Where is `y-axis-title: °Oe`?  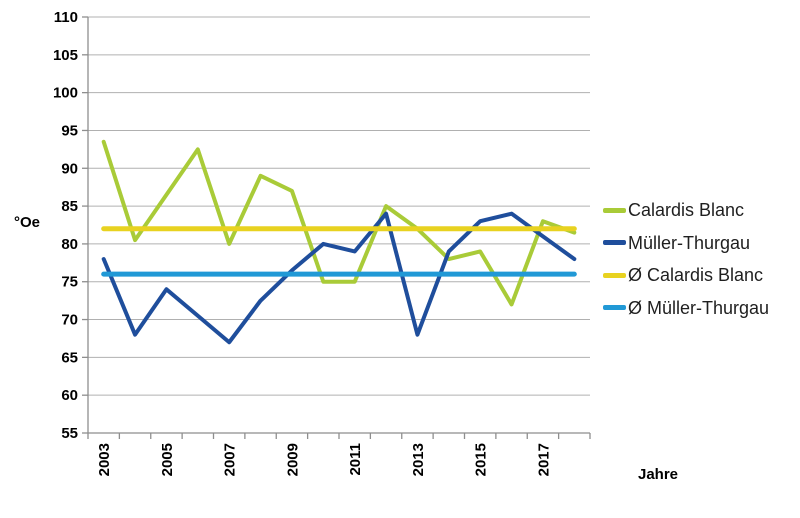
y-axis-title: °Oe is located at coordinates (27, 222).